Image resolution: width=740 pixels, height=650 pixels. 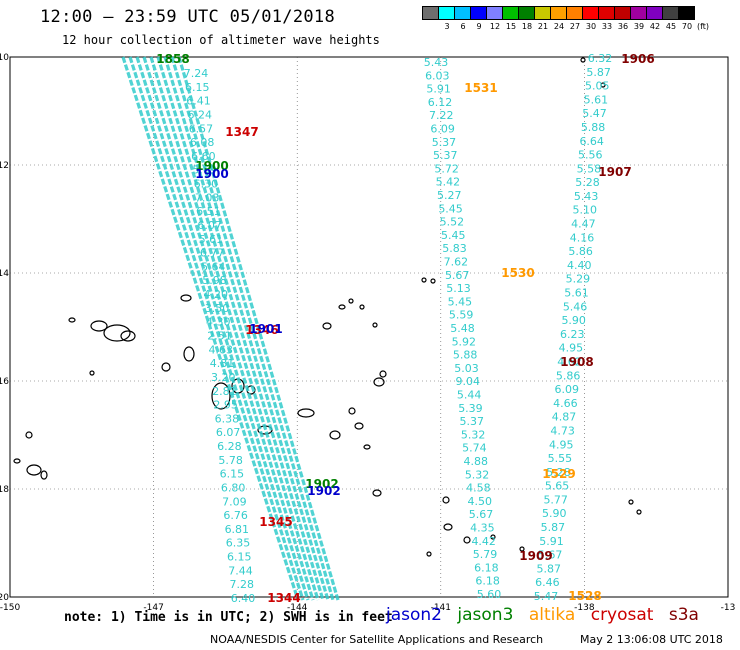 I want to click on swh-value: 6.03, so click(x=437, y=75).